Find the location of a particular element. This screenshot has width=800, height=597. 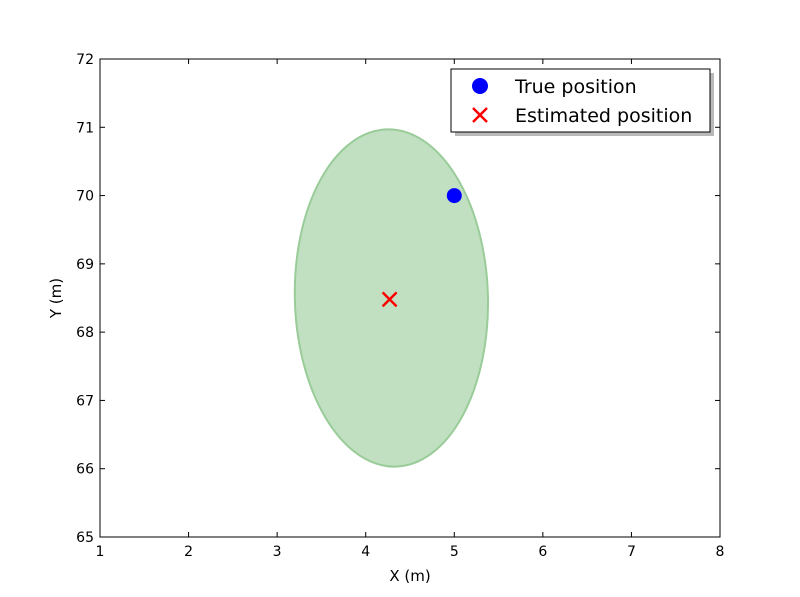

legend-box is located at coordinates (580, 100).